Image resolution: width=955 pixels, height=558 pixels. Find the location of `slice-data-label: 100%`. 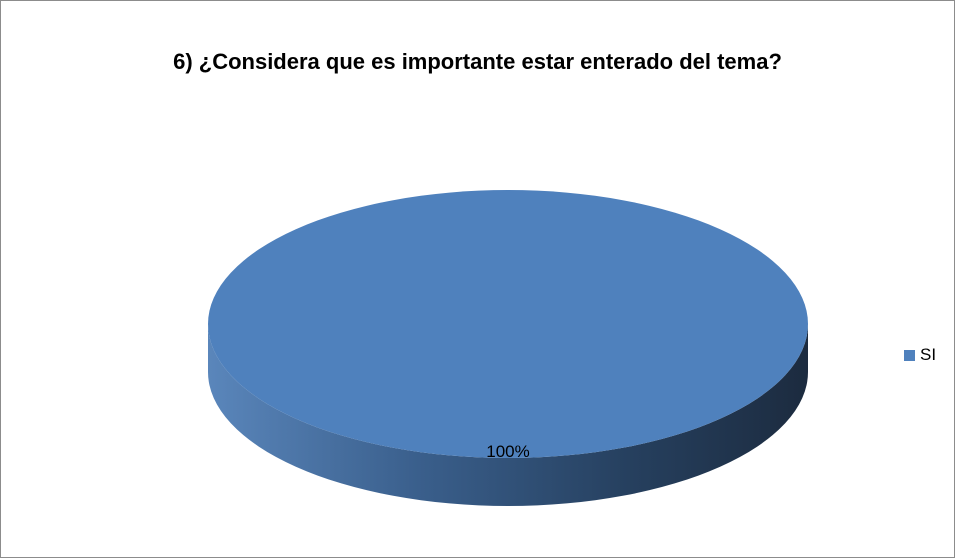

slice-data-label: 100% is located at coordinates (507, 451).